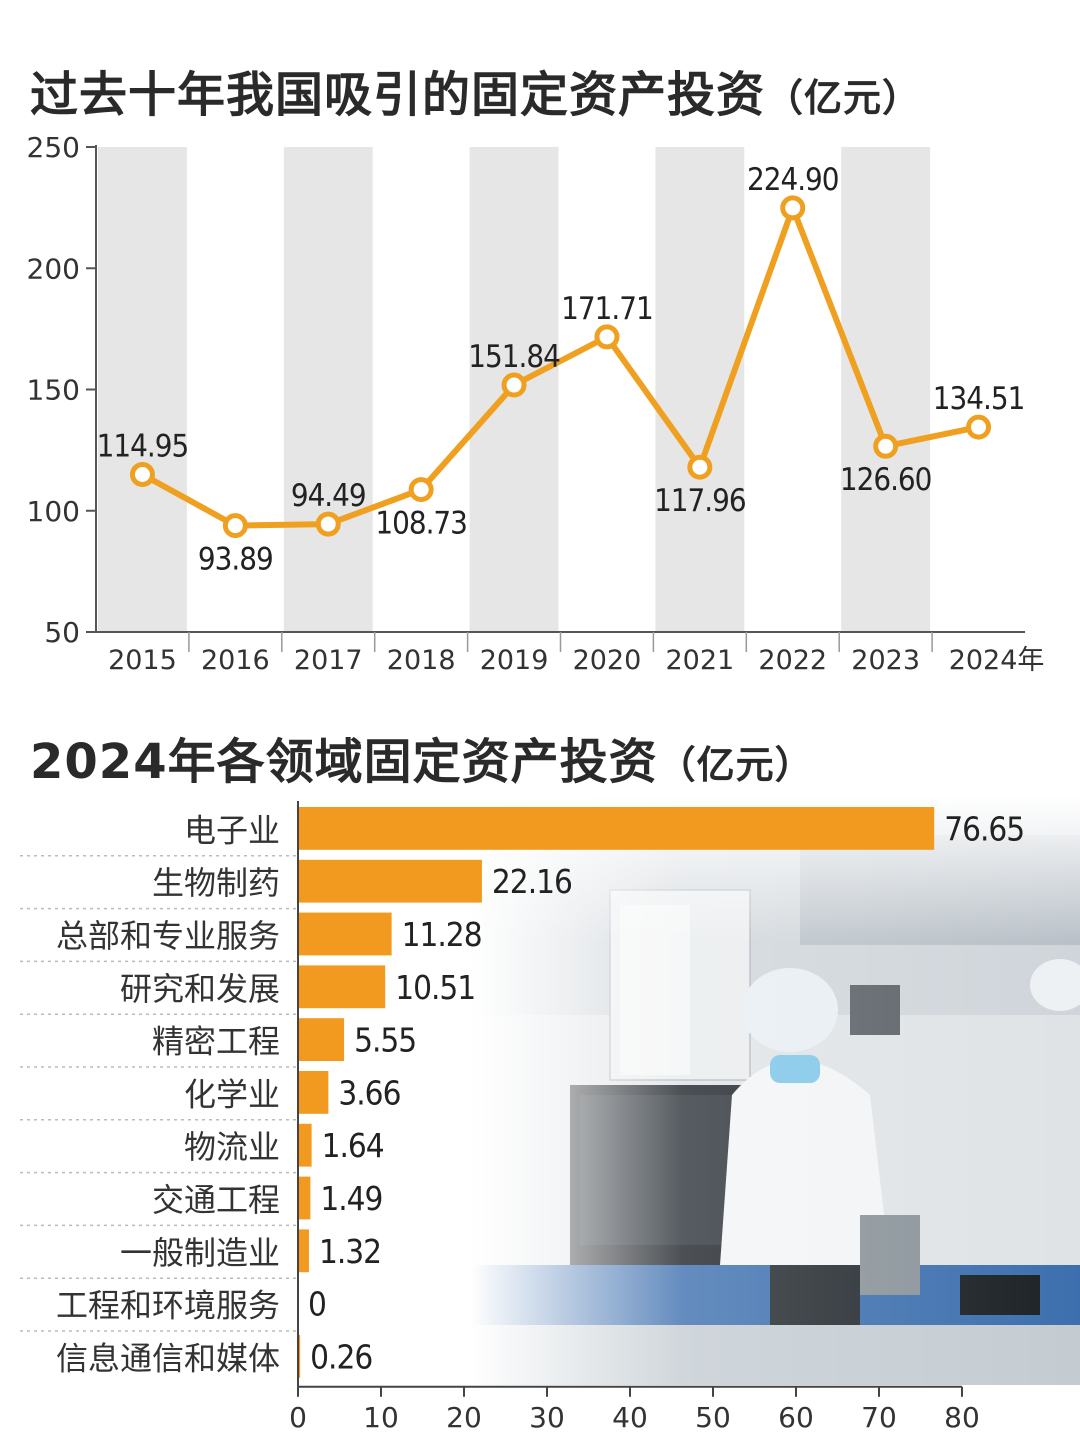 Image resolution: width=1080 pixels, height=1436 pixels. I want to click on data-label: 114.95, so click(143, 446).